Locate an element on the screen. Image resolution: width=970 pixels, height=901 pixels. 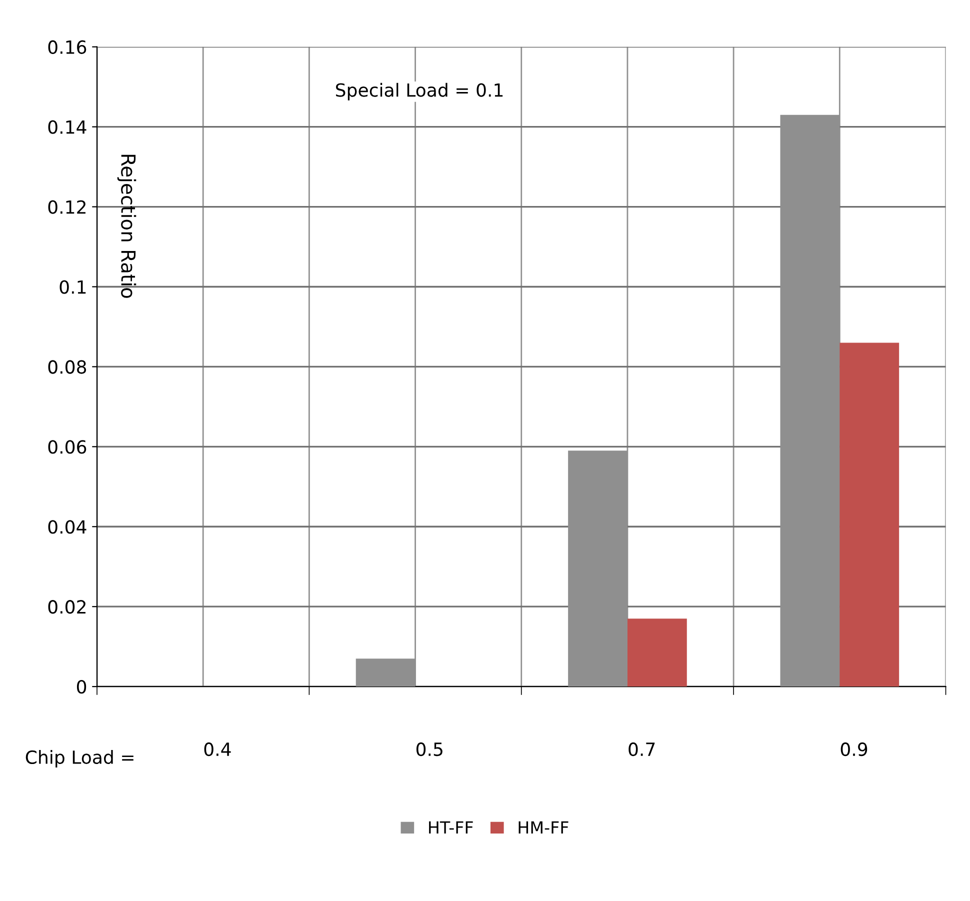
y-tick-label: 0.06 is located at coordinates (67, 447).